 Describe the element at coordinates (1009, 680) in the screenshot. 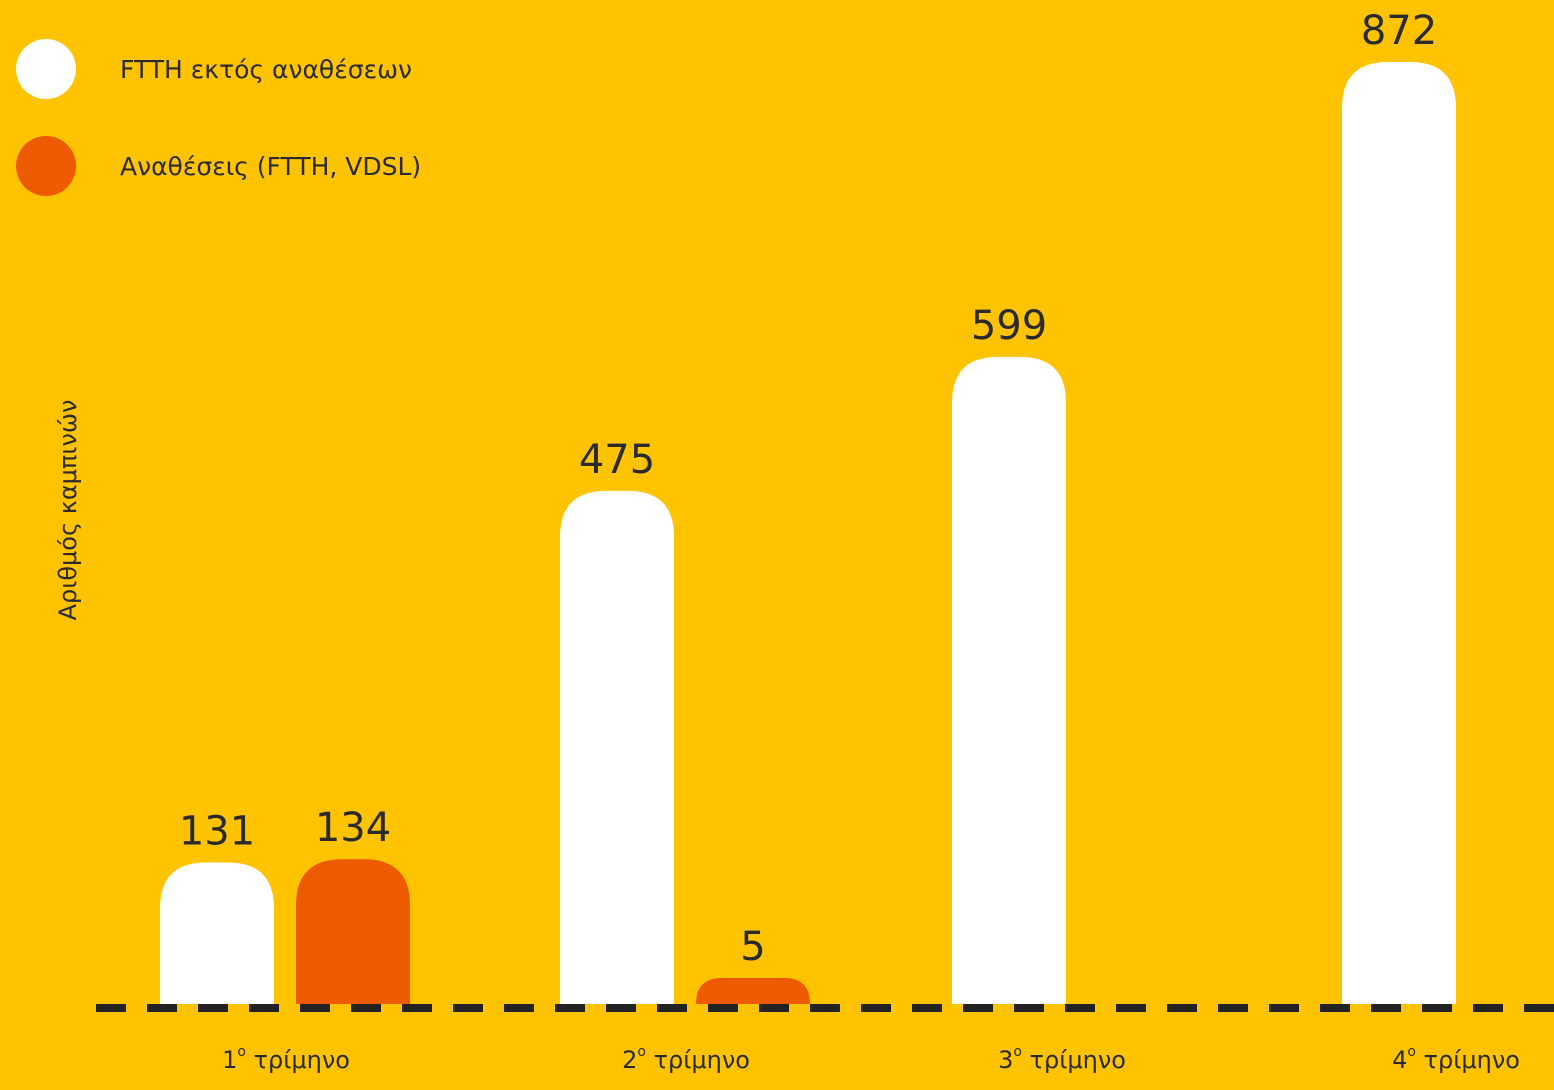

I see `bar-series0-cat2` at that location.